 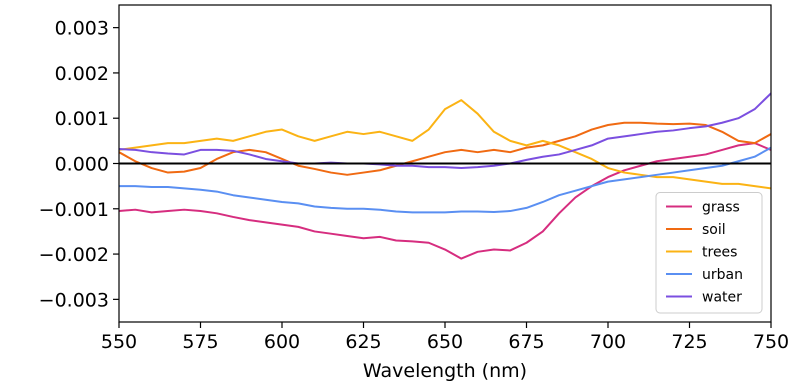 I want to click on x-tick-label: 650, so click(x=445, y=342).